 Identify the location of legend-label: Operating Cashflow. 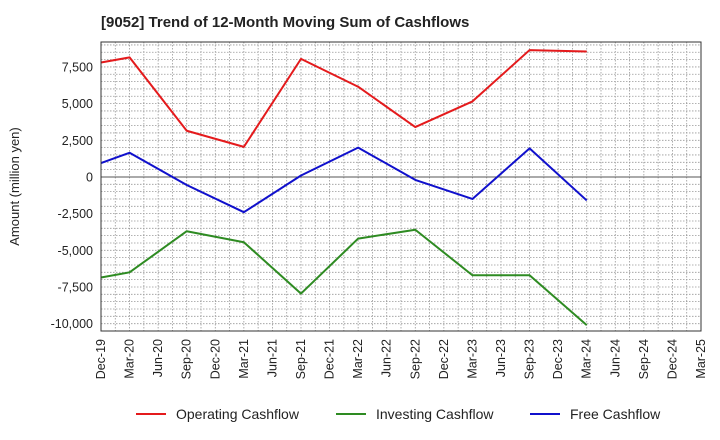
(238, 414).